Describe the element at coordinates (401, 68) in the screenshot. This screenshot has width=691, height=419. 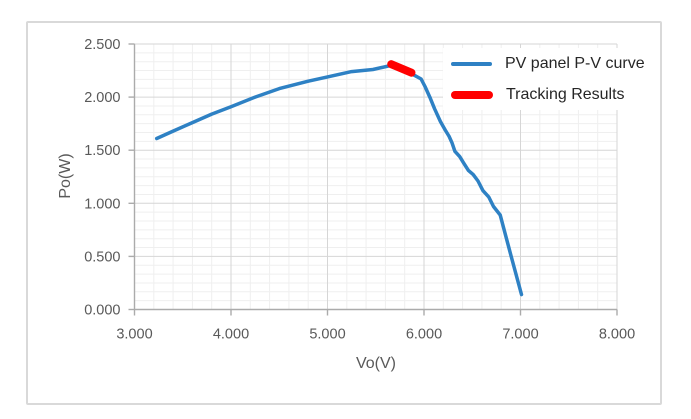
I see `tracking-results-line` at that location.